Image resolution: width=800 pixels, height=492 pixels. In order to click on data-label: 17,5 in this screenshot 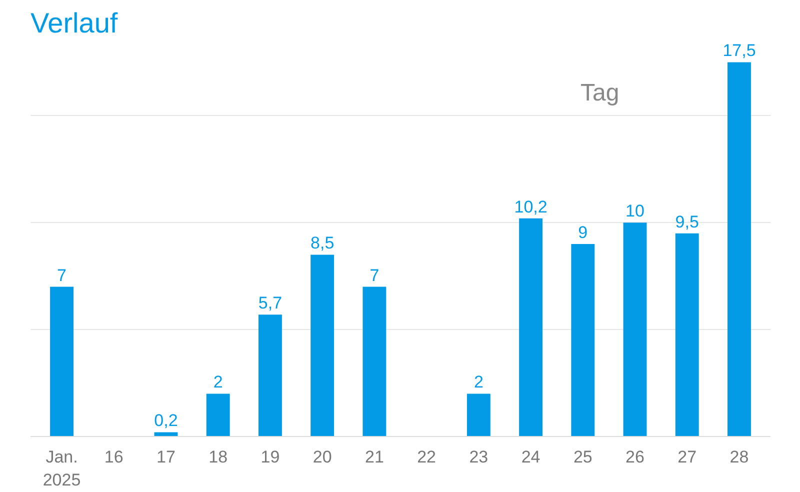, I will do `click(739, 50)`.